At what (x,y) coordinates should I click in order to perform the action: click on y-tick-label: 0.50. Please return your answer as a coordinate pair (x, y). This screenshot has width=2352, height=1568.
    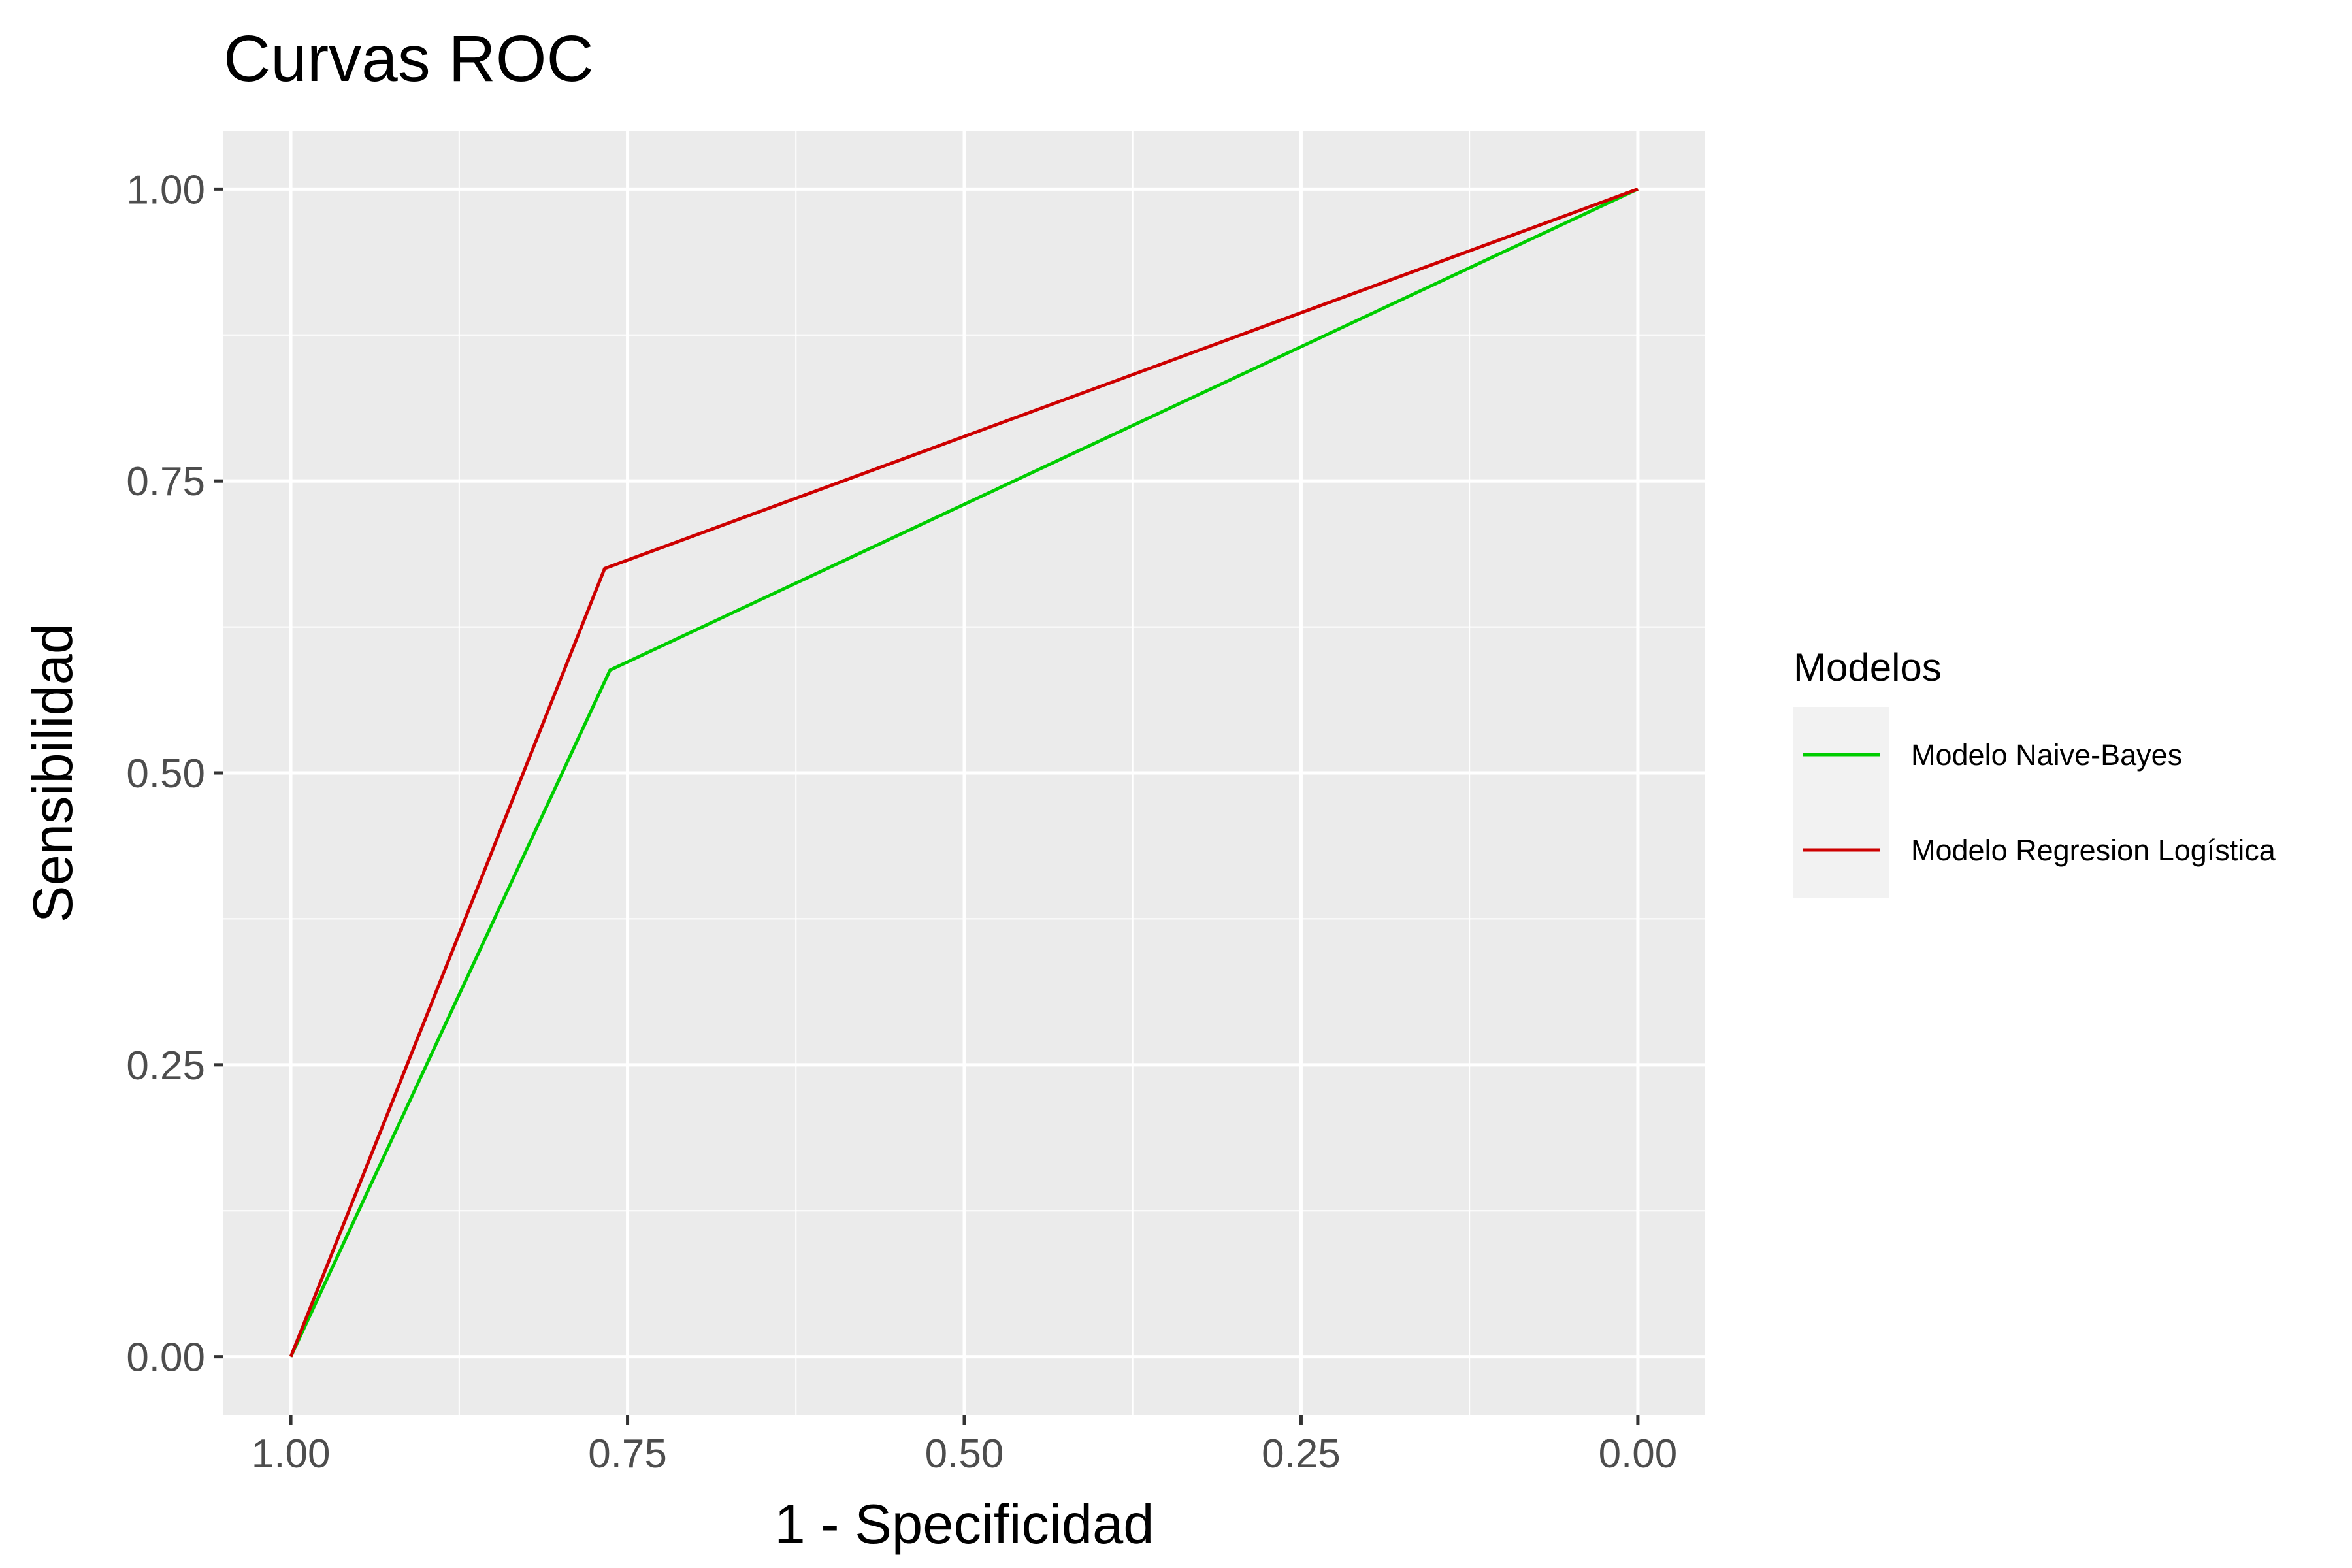
    Looking at the image, I should click on (165, 773).